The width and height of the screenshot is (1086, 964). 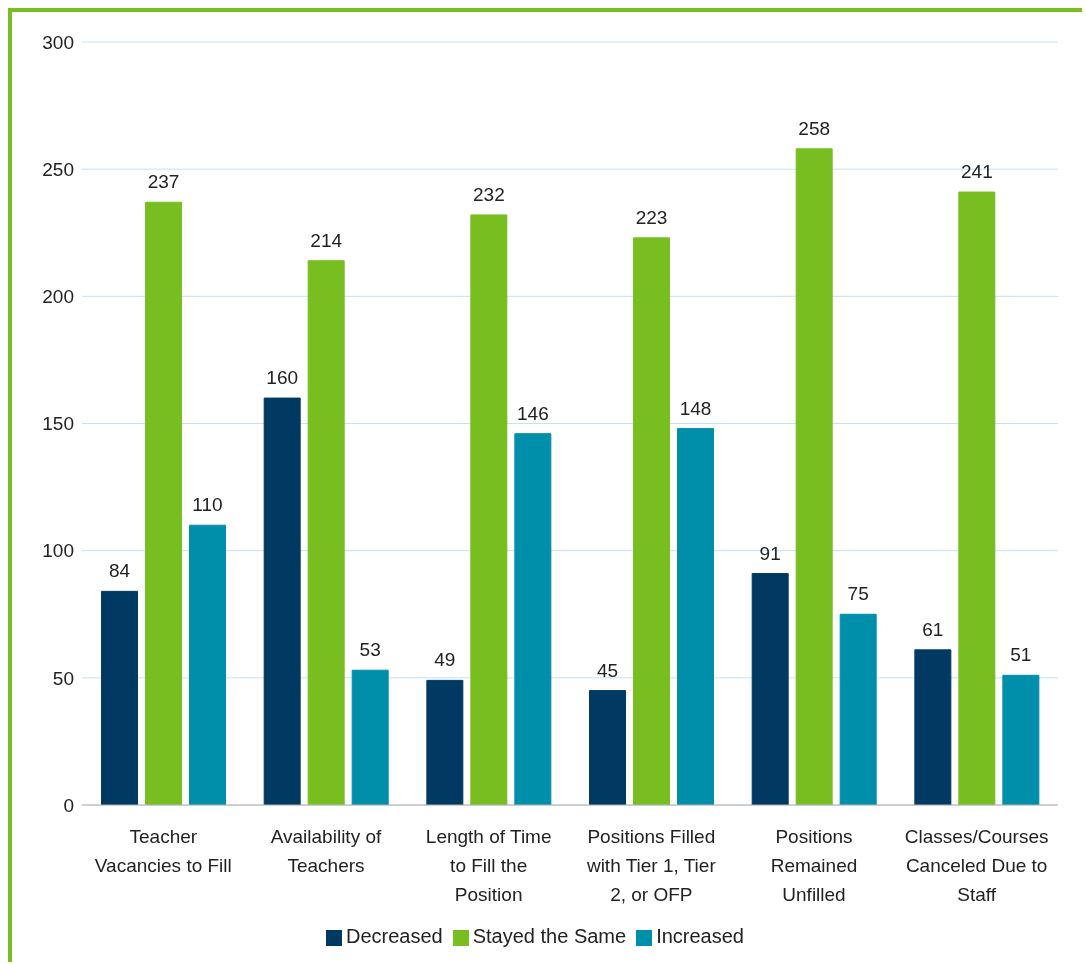 I want to click on data-label: 148, so click(x=695, y=408).